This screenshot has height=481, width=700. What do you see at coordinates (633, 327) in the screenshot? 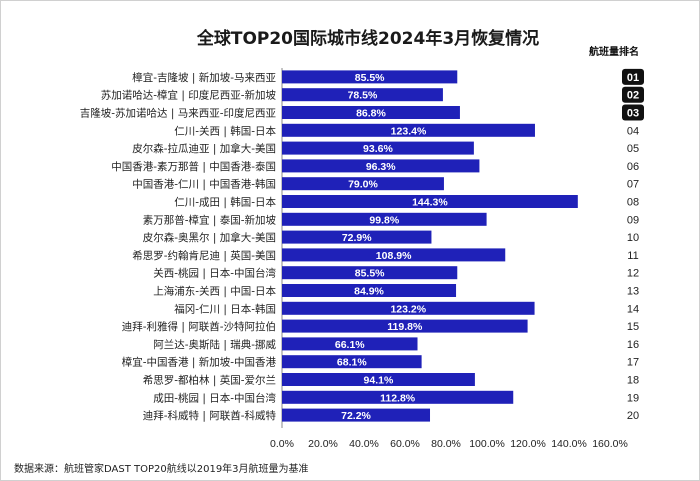
I see `rank-label: 15` at bounding box center [633, 327].